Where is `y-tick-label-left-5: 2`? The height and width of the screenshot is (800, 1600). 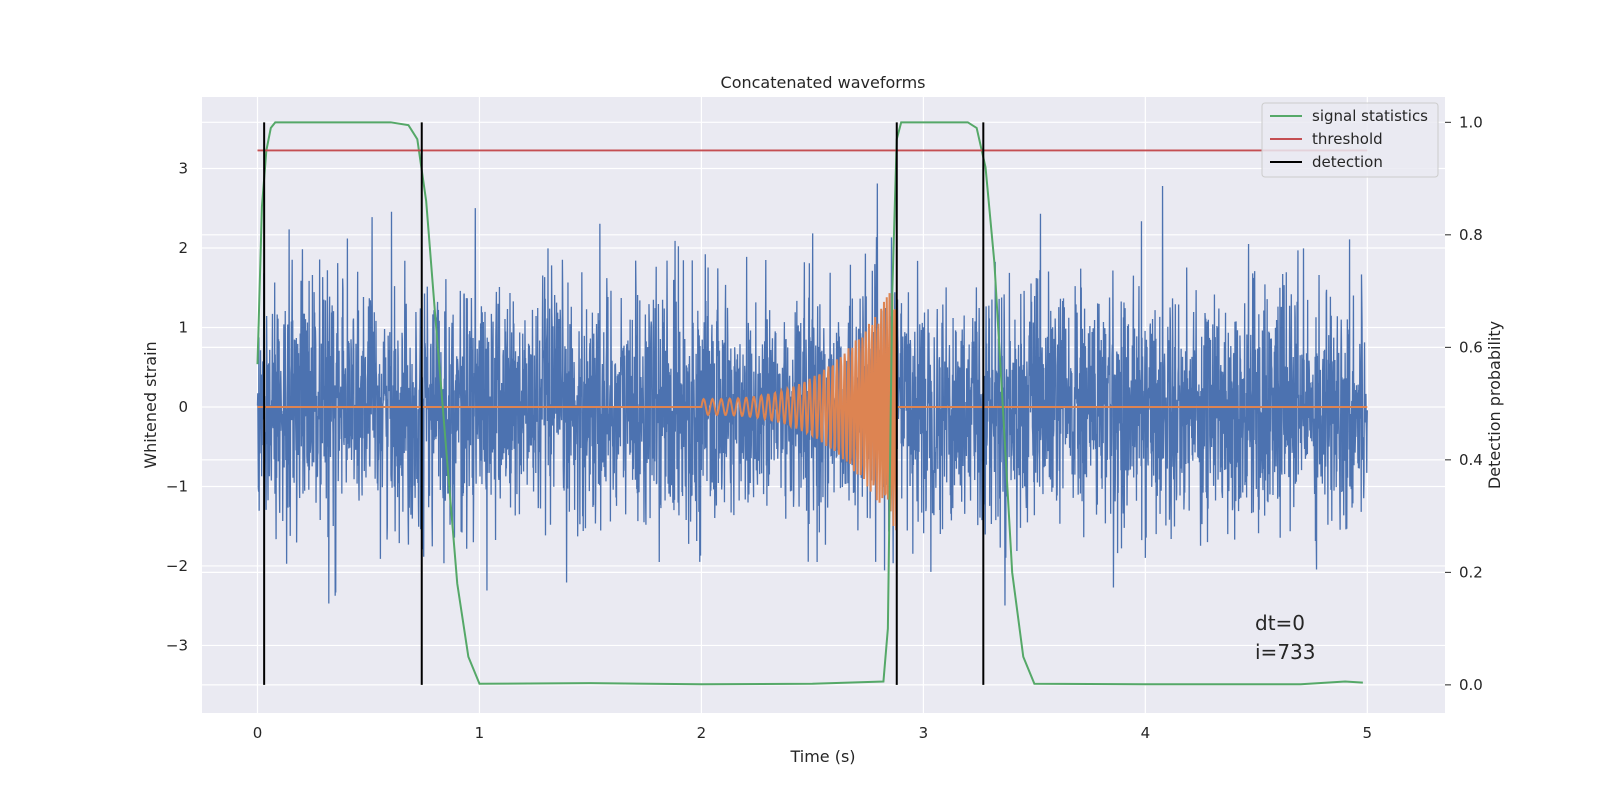 y-tick-label-left-5: 2 is located at coordinates (183, 248).